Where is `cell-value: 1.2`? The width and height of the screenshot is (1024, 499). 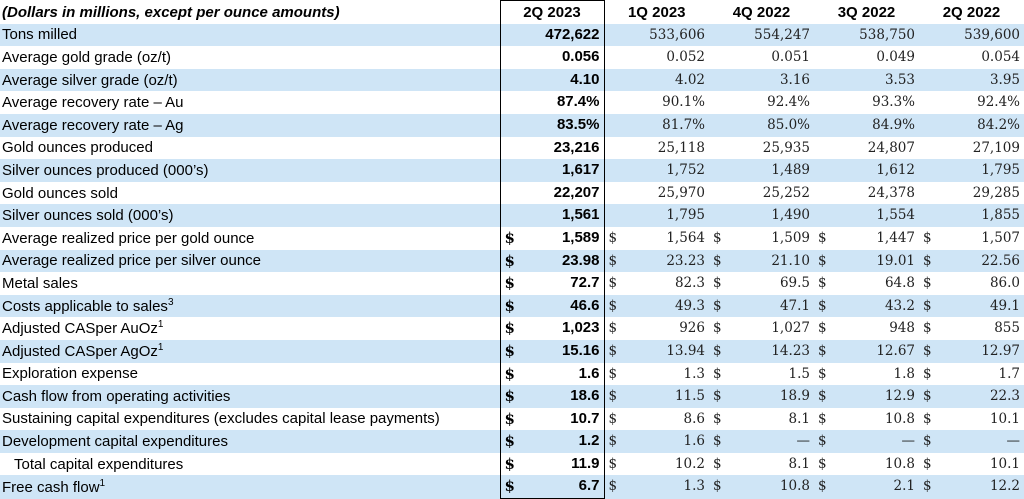 cell-value: 1.2 is located at coordinates (589, 441).